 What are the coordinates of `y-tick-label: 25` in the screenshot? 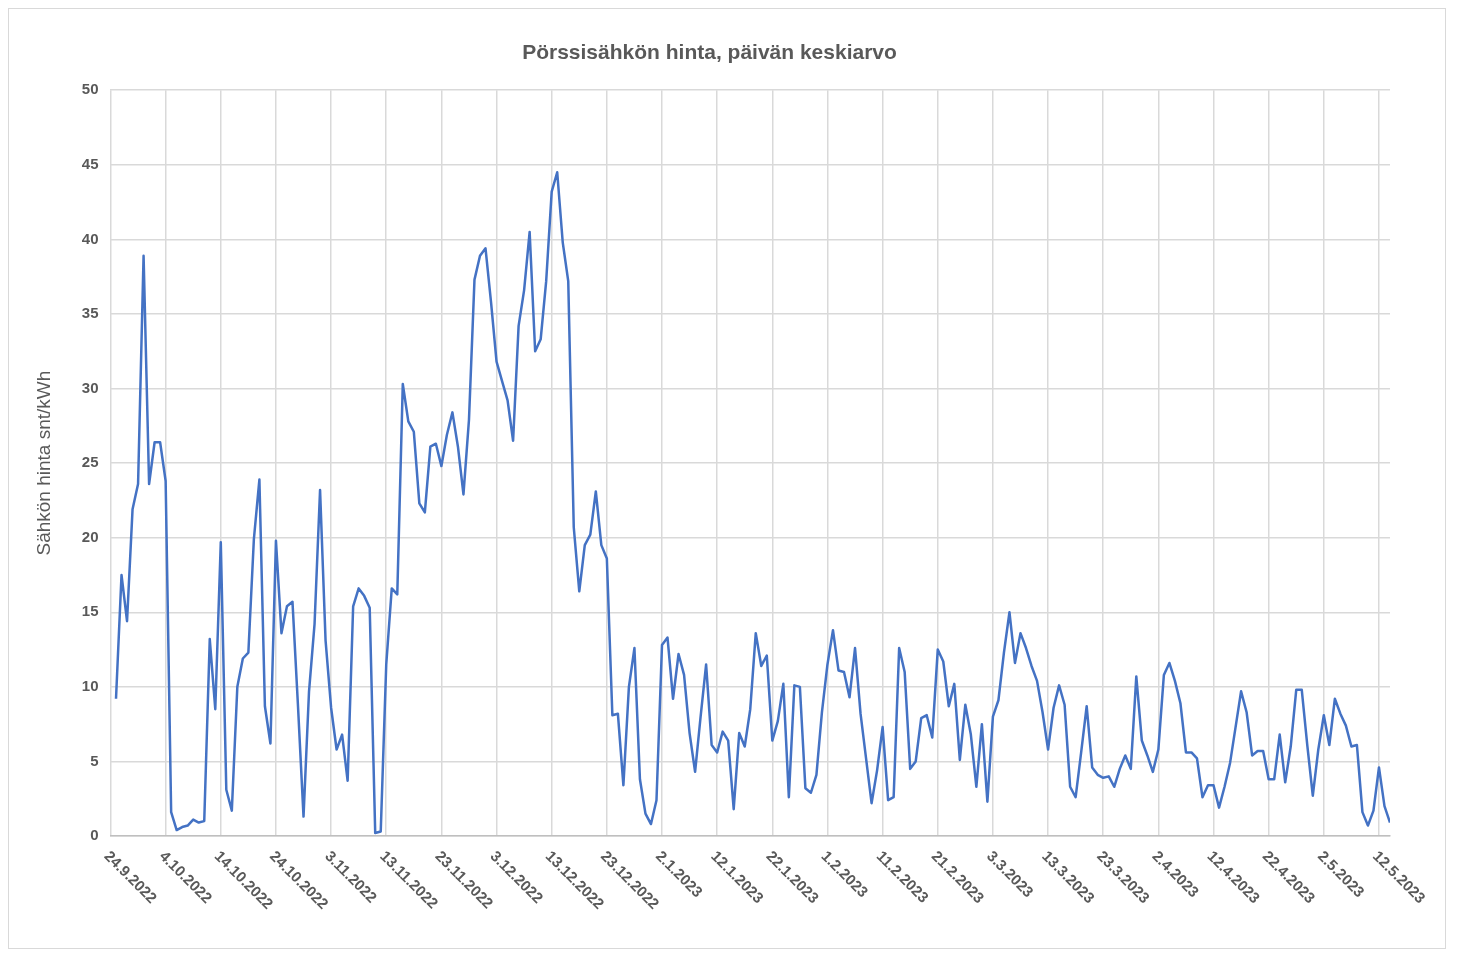 It's located at (90, 462).